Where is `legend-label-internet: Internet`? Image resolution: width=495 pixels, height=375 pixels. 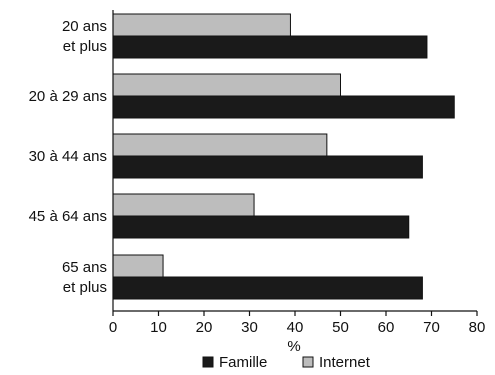 legend-label-internet: Internet is located at coordinates (345, 362).